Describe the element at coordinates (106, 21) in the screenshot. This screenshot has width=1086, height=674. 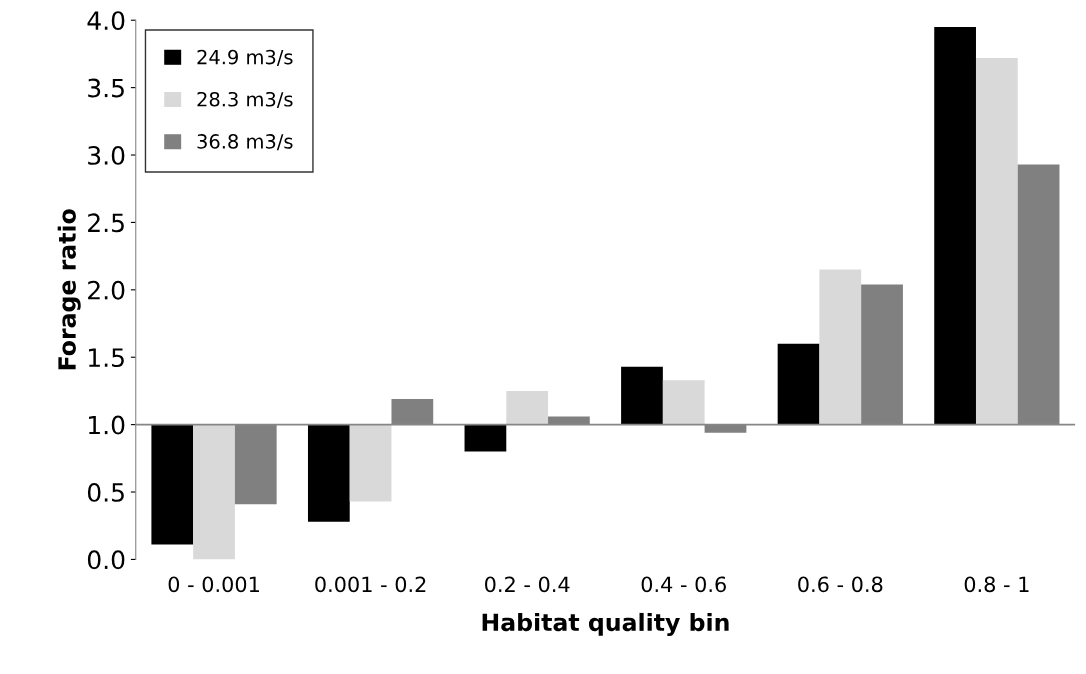
I see `y-tick-label: 4.0` at that location.